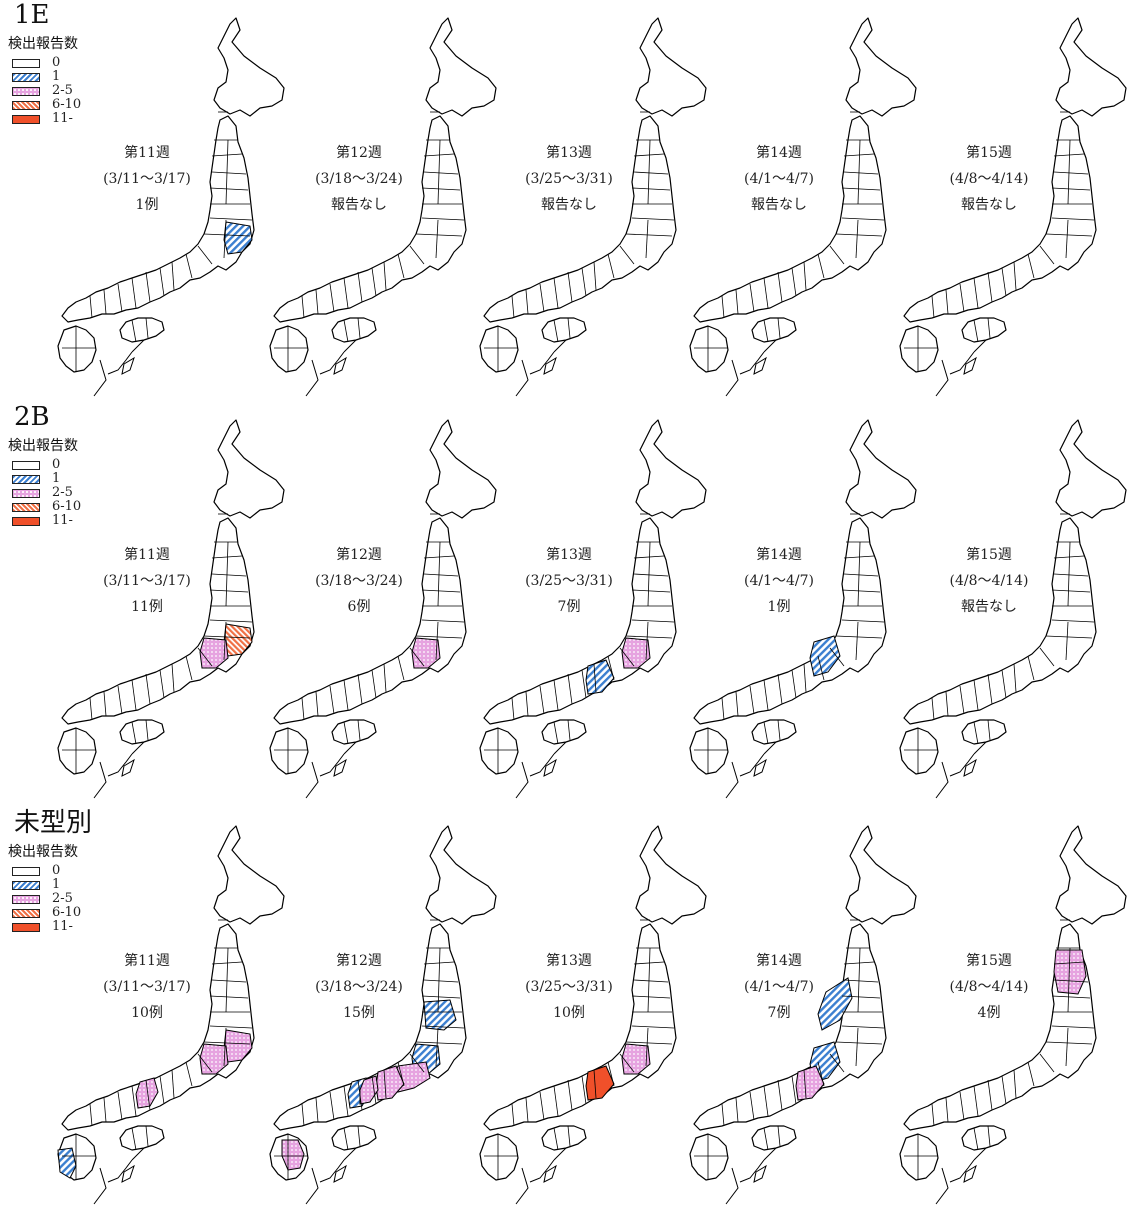  I want to click on panel-count: 11例, so click(147, 607).